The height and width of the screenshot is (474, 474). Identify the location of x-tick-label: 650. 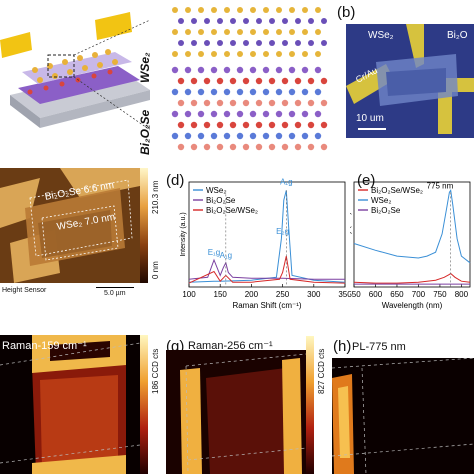
(397, 294).